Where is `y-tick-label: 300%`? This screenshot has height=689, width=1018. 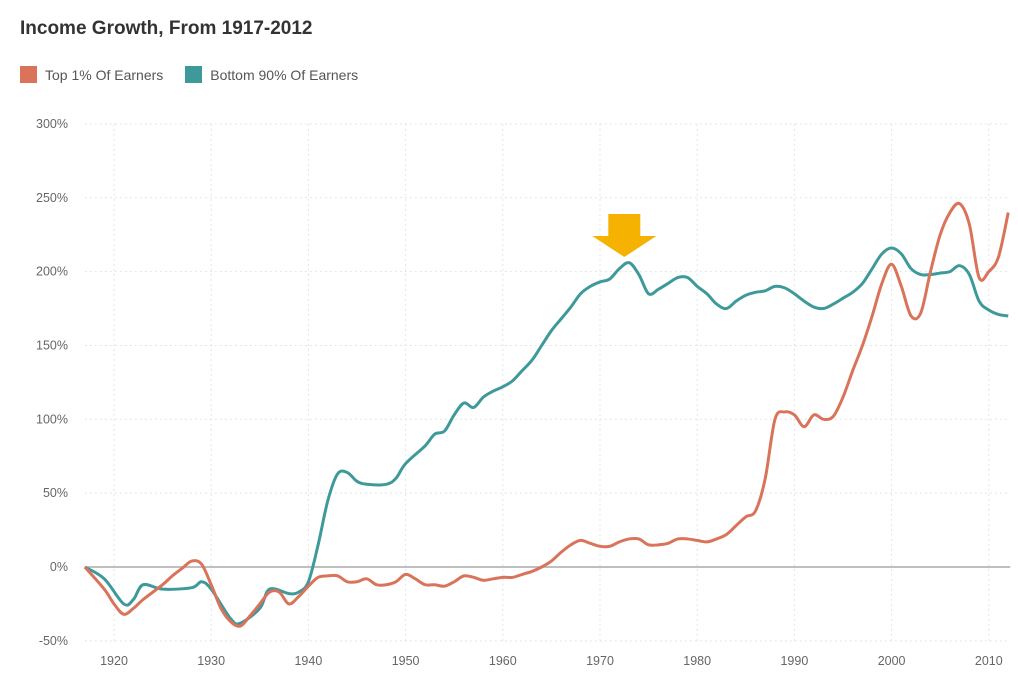
y-tick-label: 300% is located at coordinates (52, 124).